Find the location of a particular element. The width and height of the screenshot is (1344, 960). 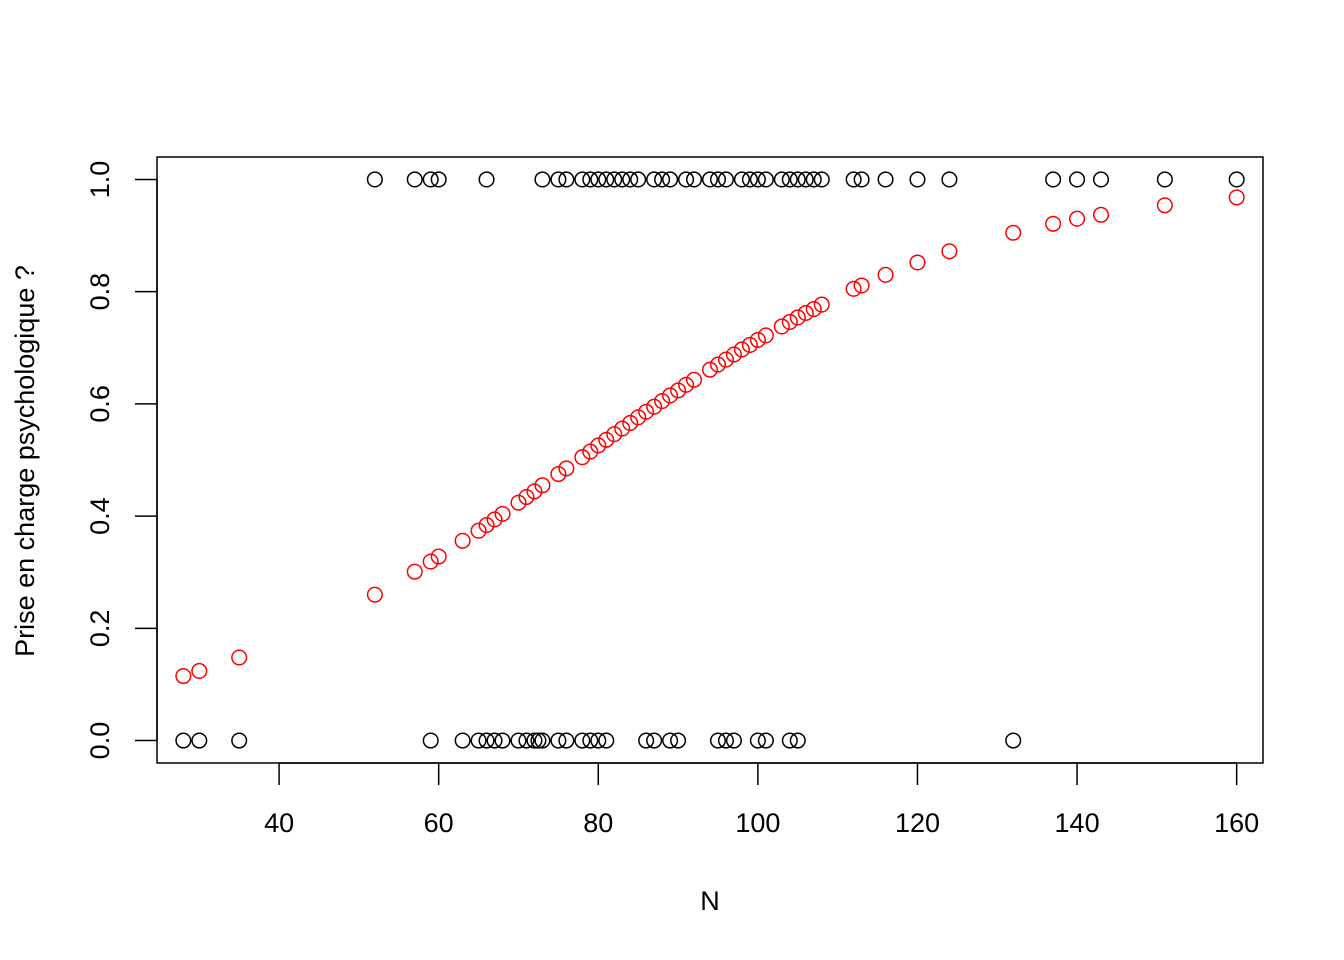

x-axis: 40 60 80 100 120 140 160 is located at coordinates (761, 800).